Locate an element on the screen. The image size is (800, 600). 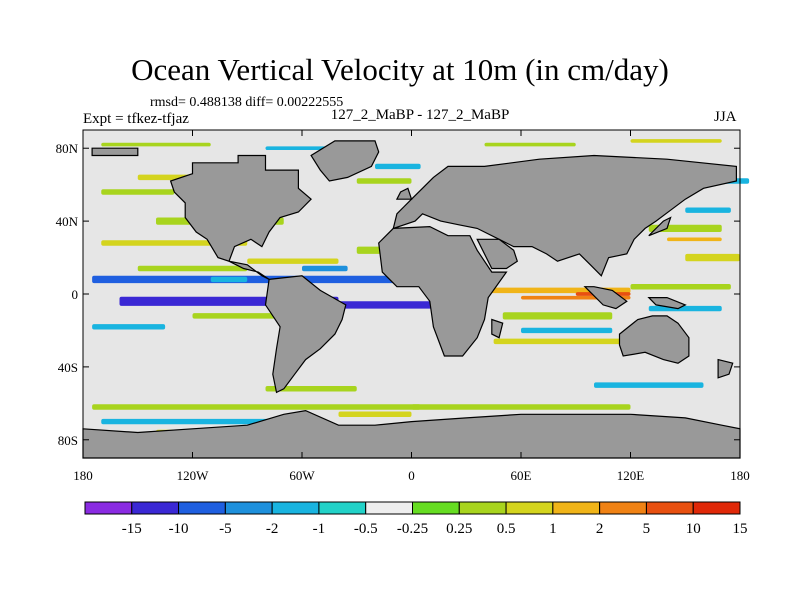
colorbar-label: 2 is located at coordinates (600, 529).